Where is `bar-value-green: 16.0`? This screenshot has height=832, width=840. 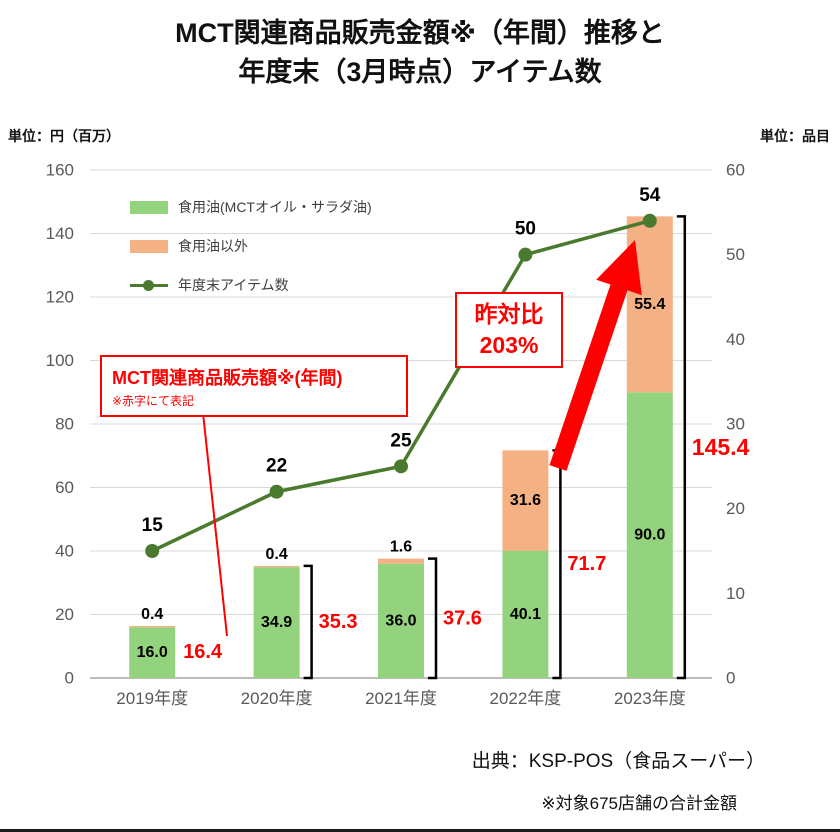 bar-value-green: 16.0 is located at coordinates (152, 652).